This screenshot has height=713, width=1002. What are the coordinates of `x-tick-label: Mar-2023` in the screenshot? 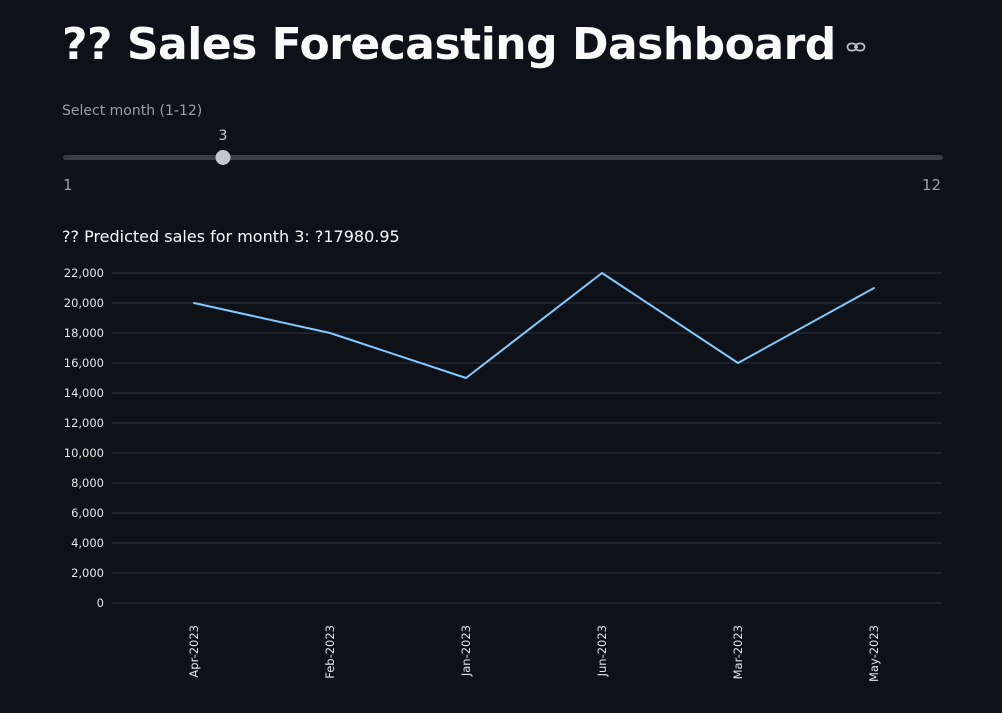 It's located at (738, 652).